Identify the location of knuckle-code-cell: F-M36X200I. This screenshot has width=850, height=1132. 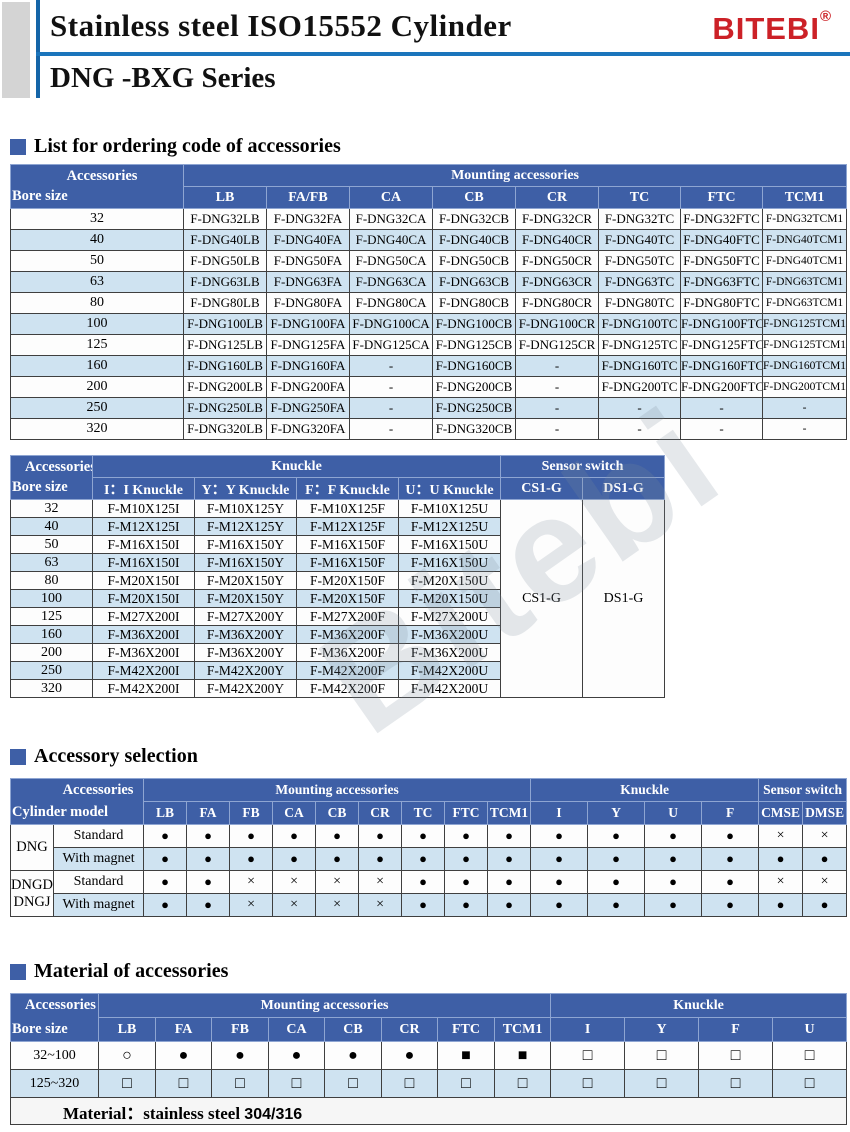
(143, 634).